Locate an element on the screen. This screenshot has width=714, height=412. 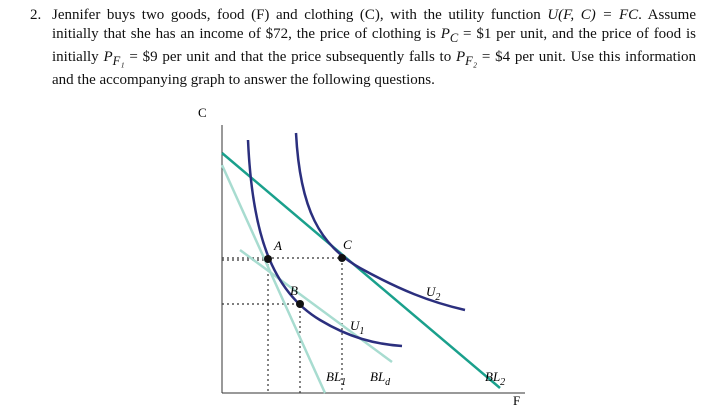
point-a is located at coordinates (268, 259).